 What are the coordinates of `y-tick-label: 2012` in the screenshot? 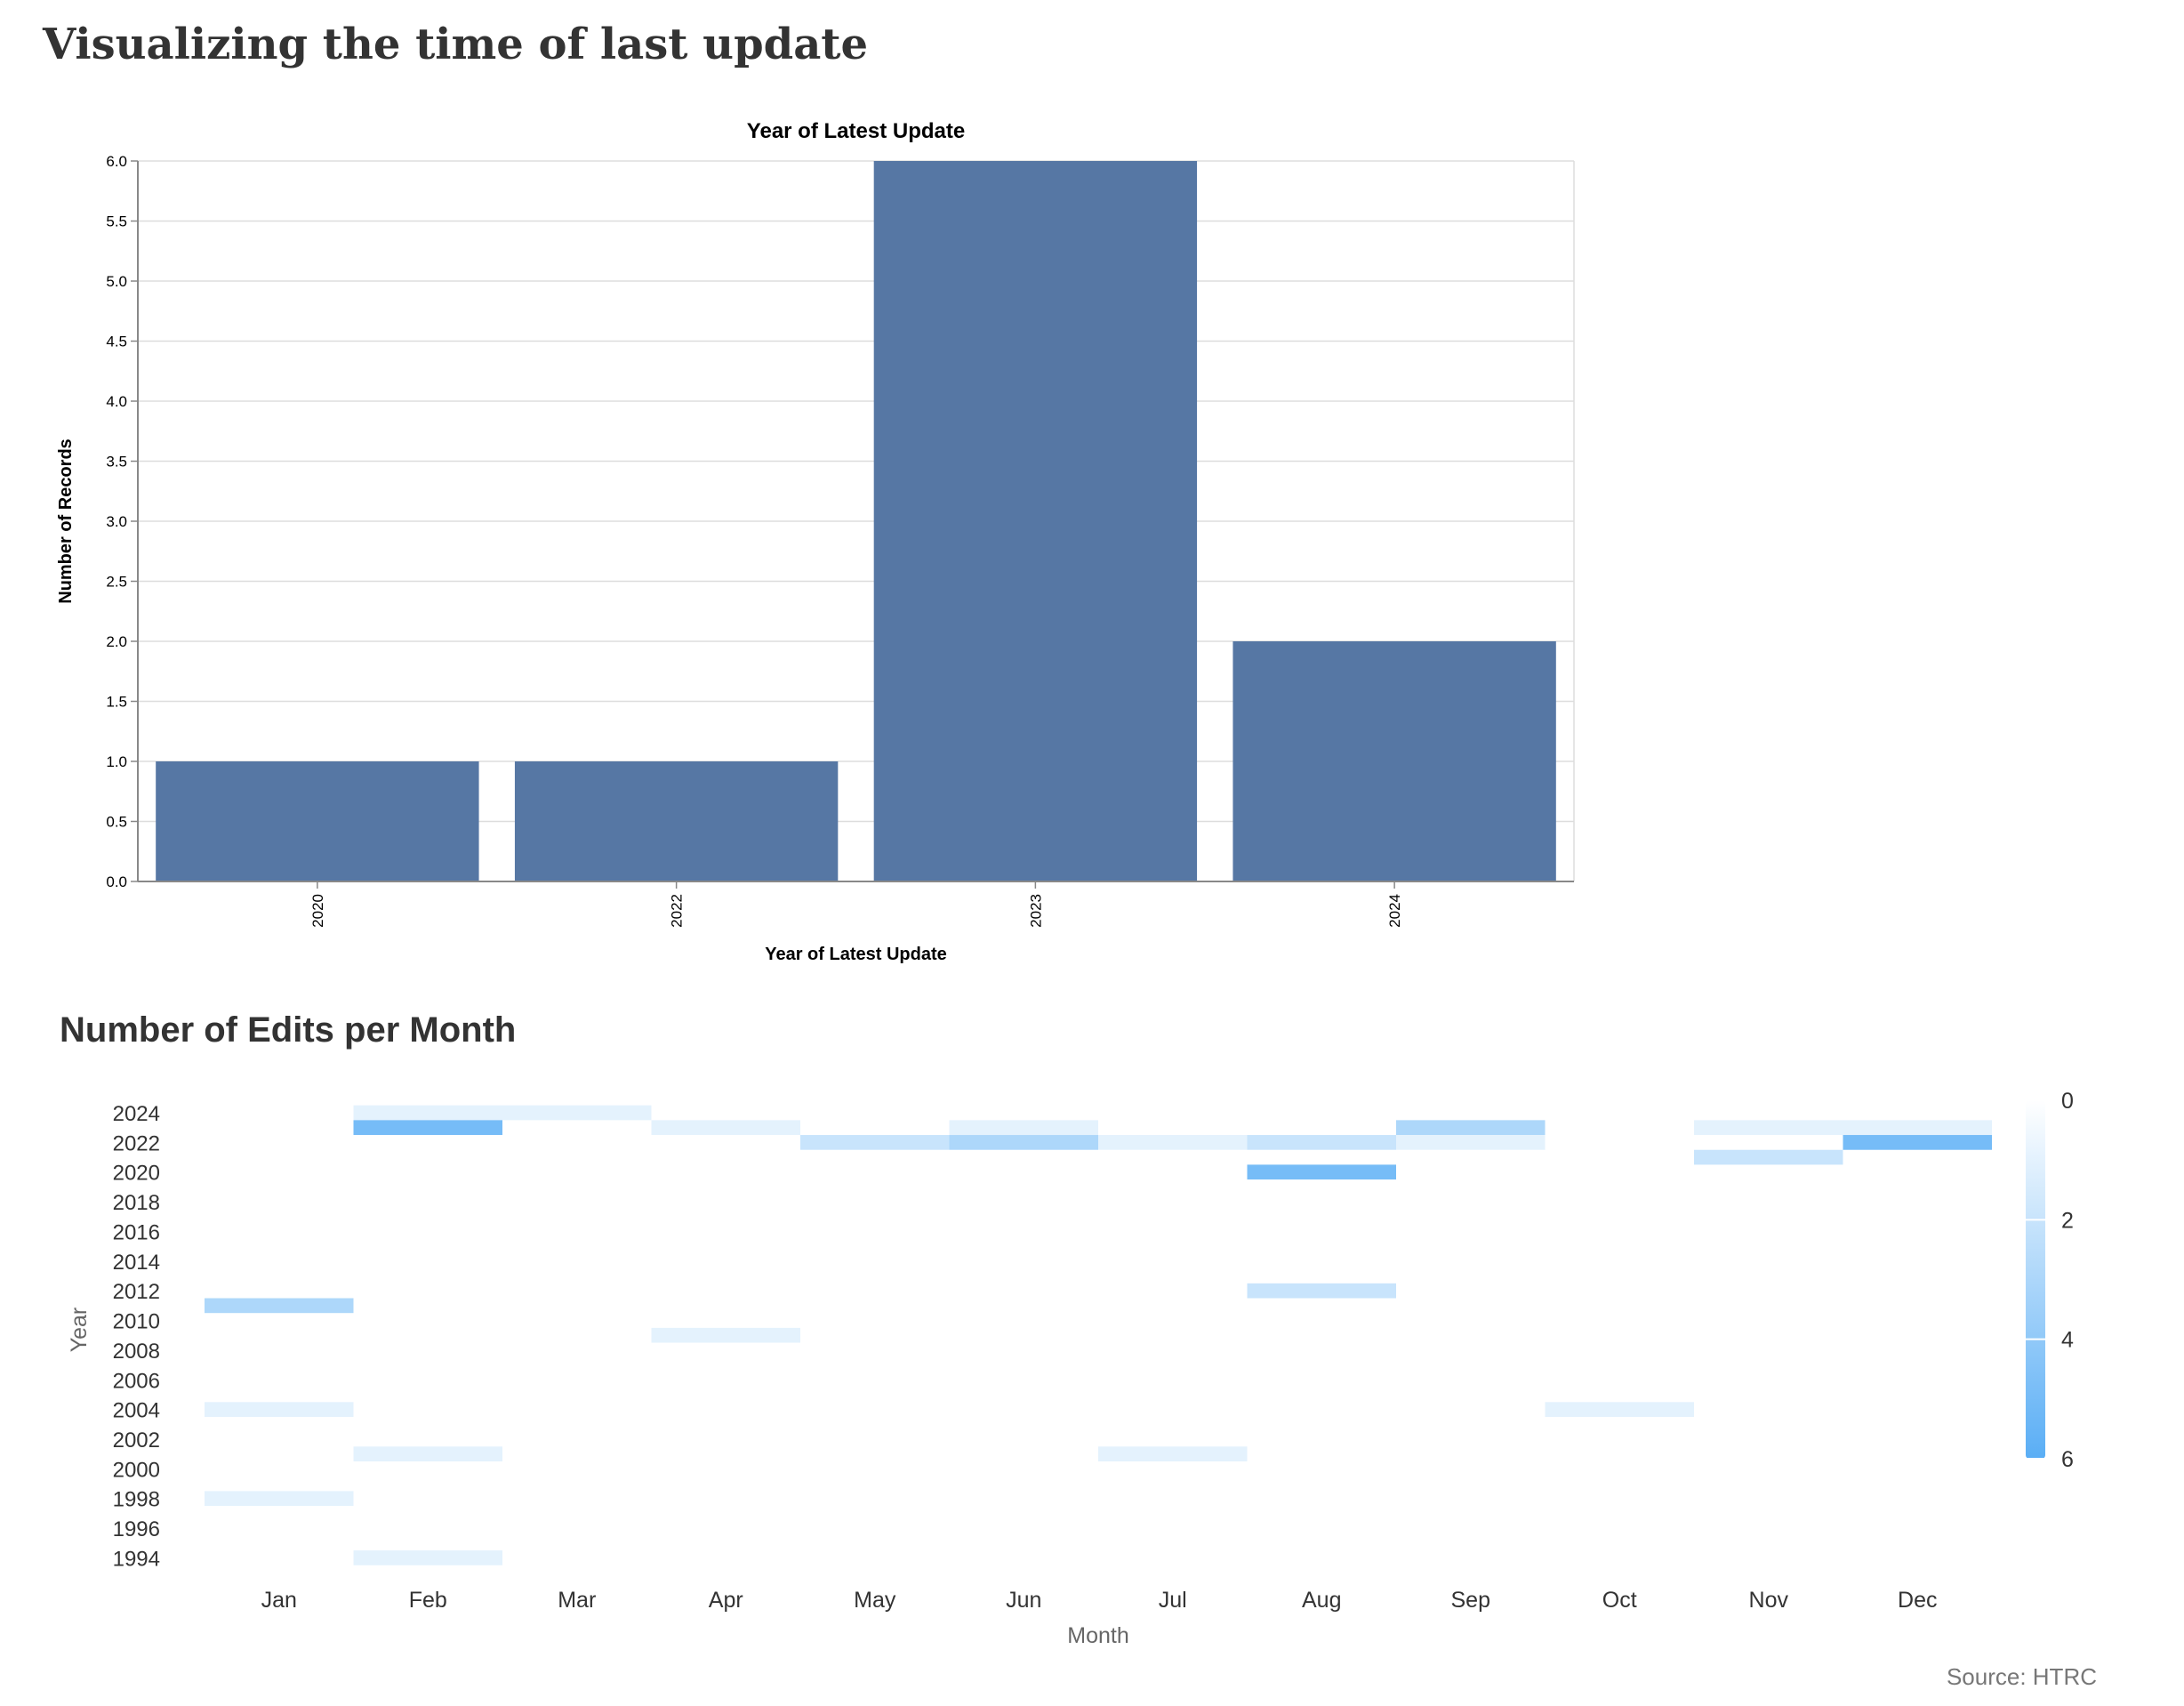 It's located at (136, 1292).